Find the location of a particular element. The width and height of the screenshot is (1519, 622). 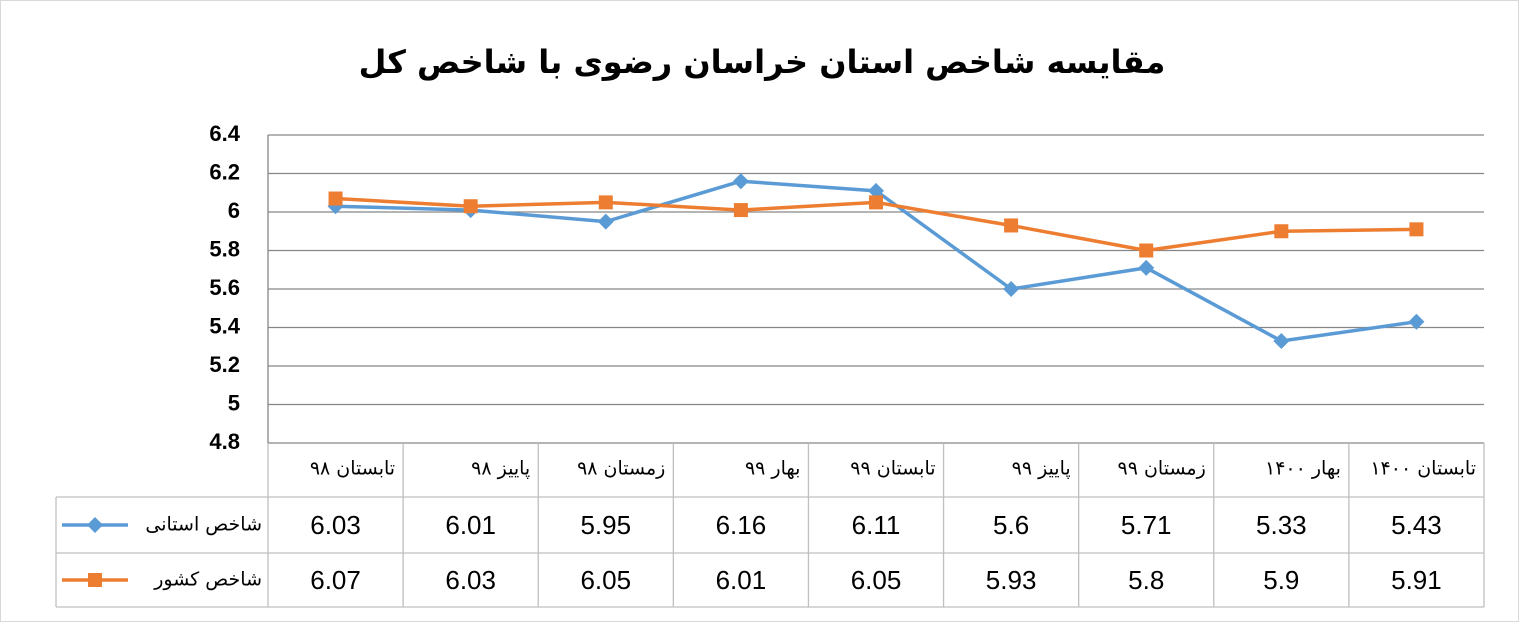

table-value: 5.95 is located at coordinates (605, 525).